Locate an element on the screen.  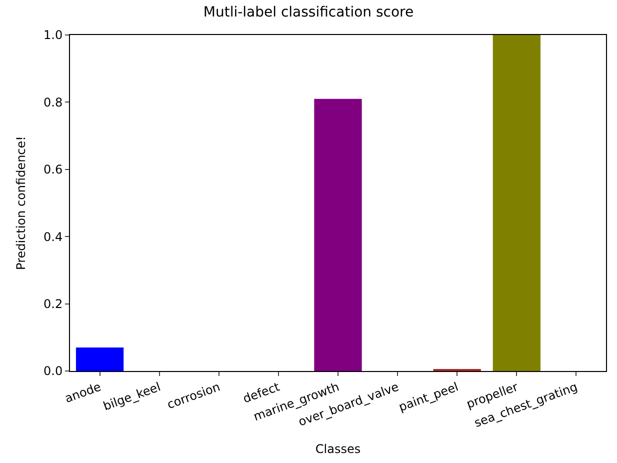
chart-title: Mutli-label classification score is located at coordinates (308, 12).